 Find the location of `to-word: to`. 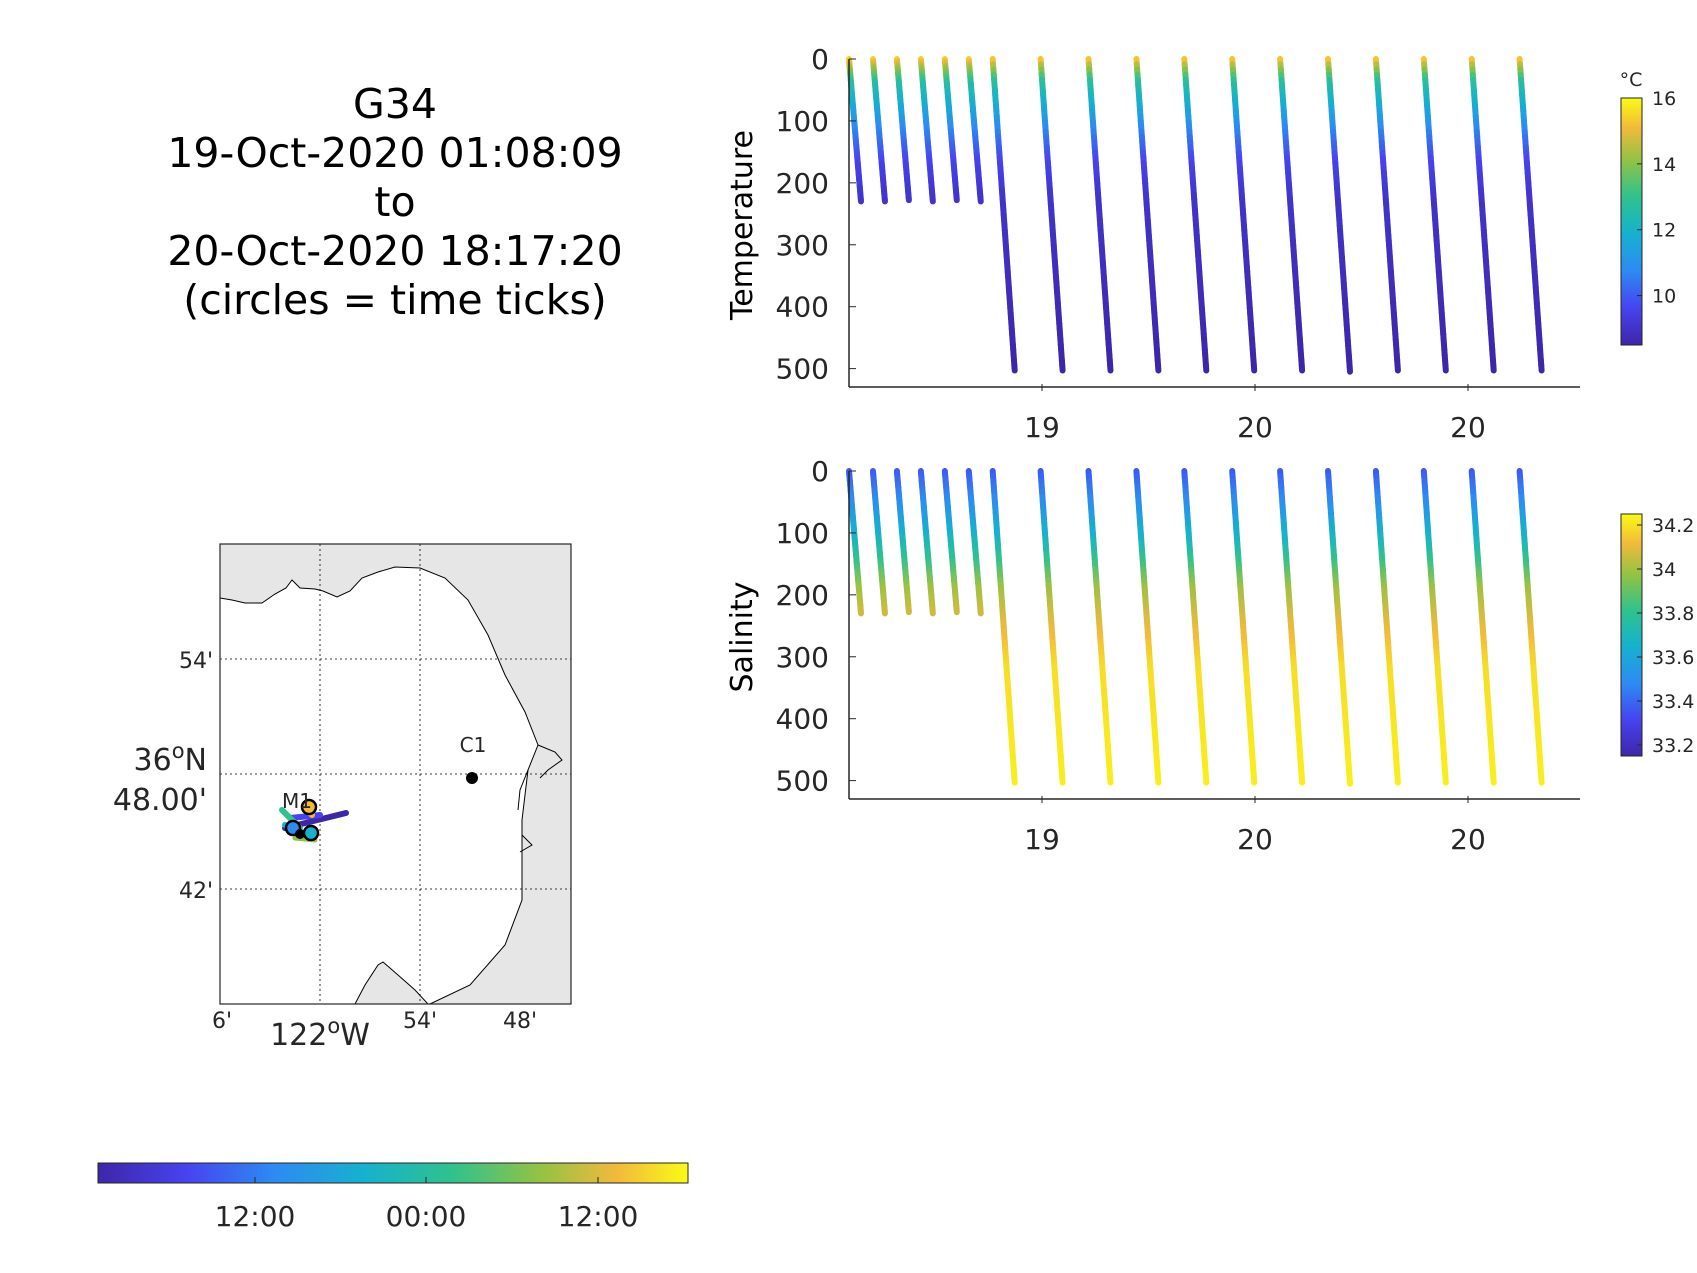

to-word: to is located at coordinates (395, 202).